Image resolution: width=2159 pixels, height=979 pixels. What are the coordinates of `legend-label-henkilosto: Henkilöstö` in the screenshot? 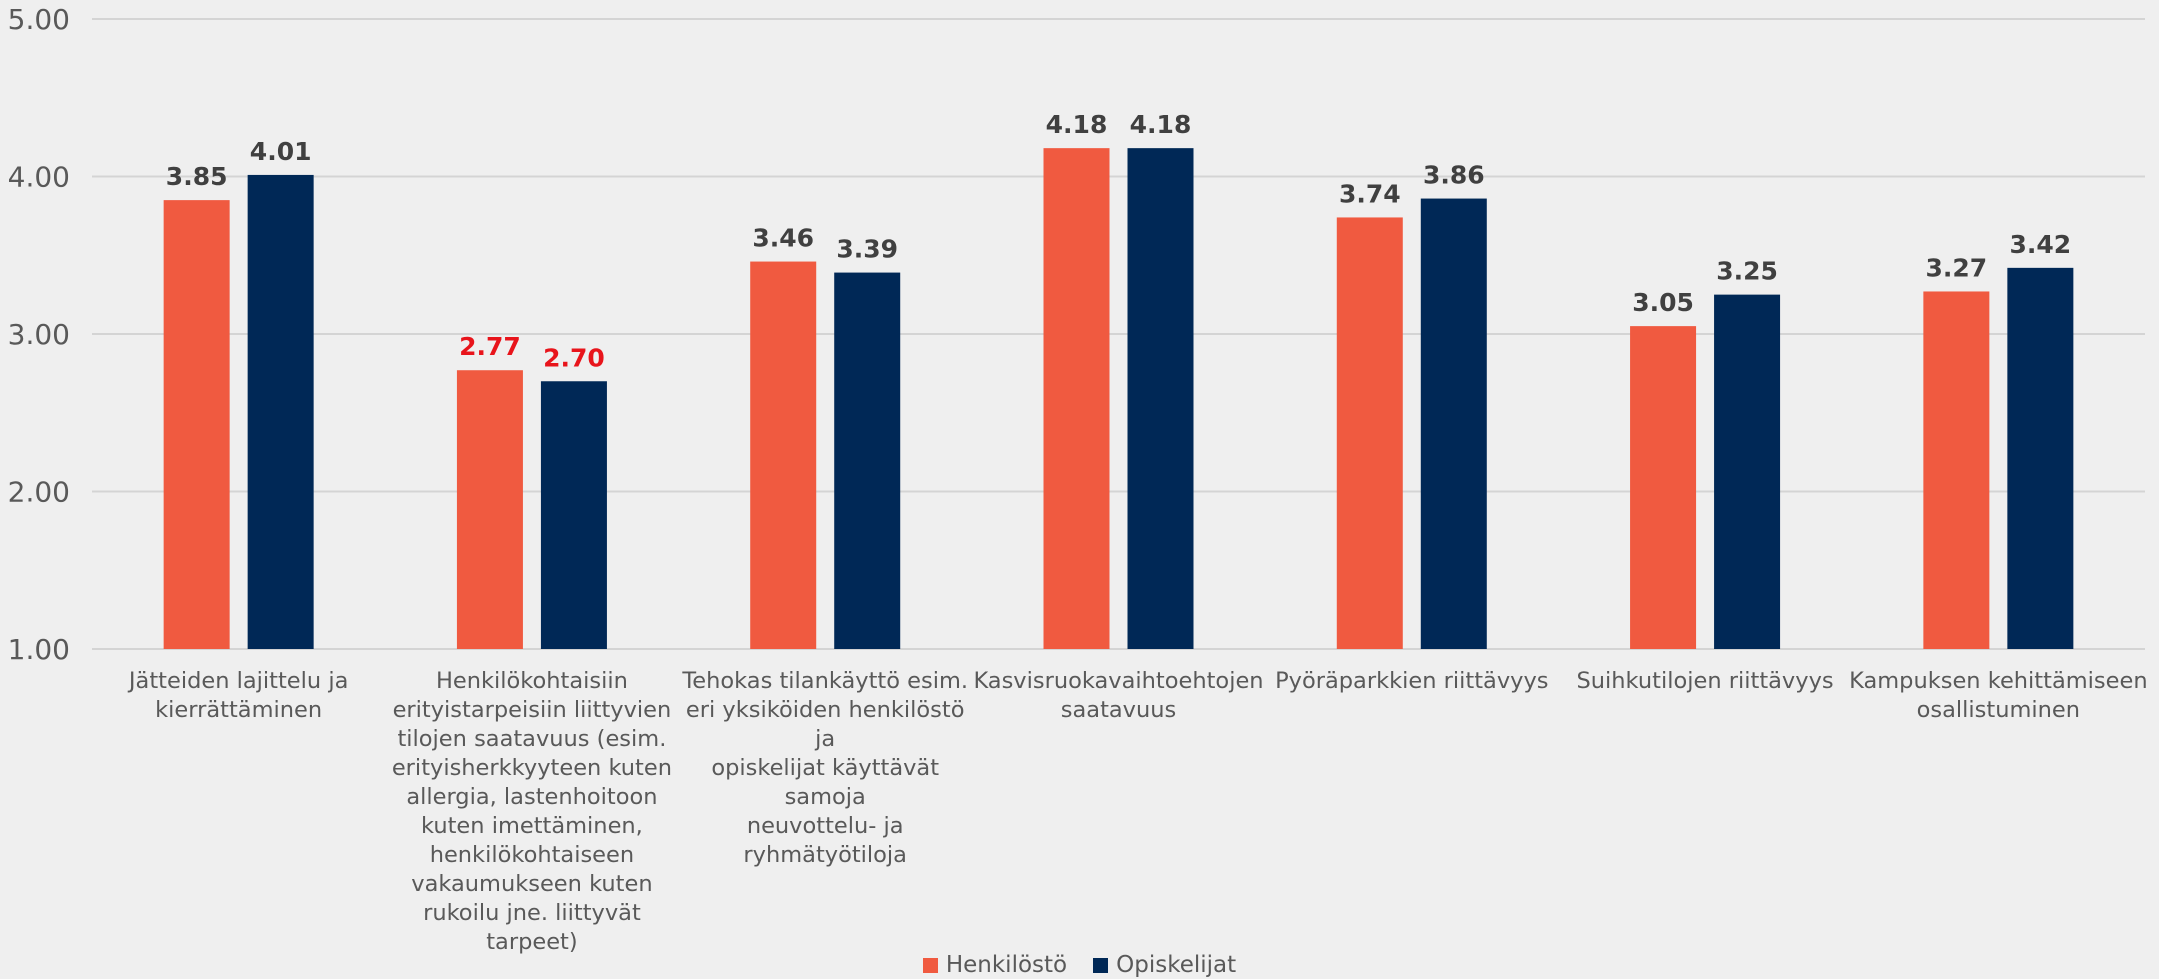 It's located at (1006, 965).